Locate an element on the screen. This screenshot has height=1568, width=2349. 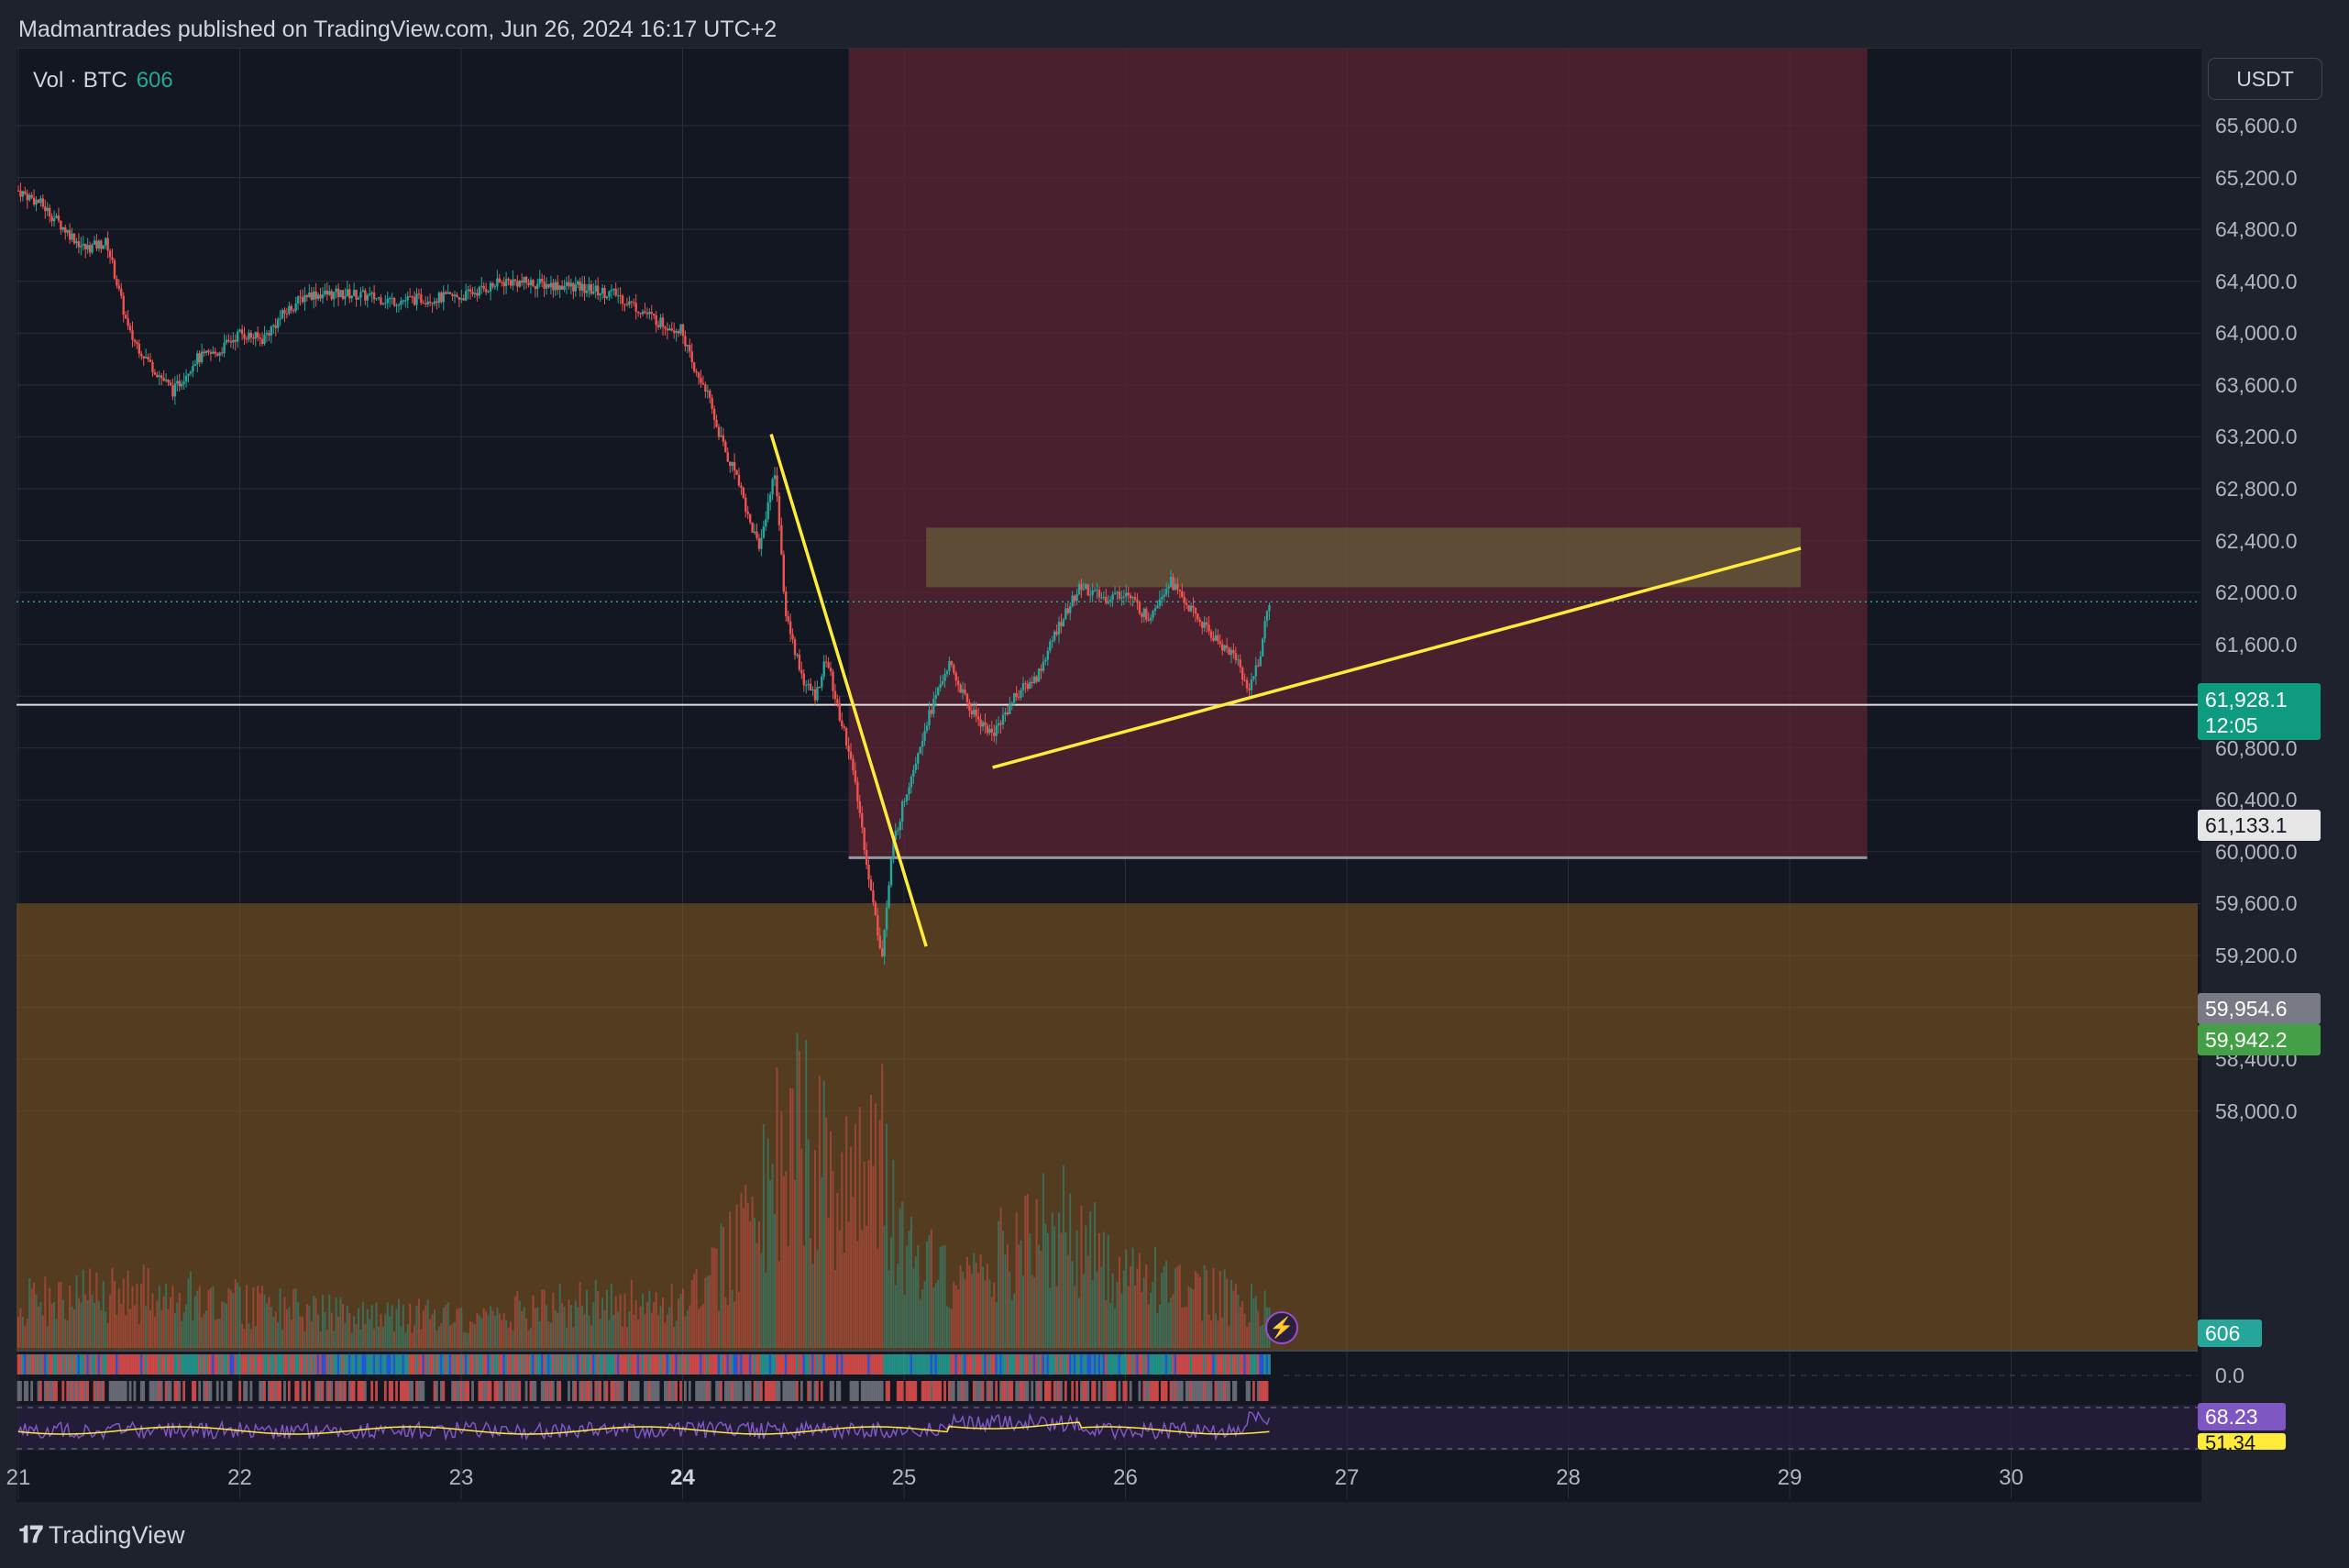
tradingview-logo-icon: 𝟏𝟕 is located at coordinates (30, 1534).